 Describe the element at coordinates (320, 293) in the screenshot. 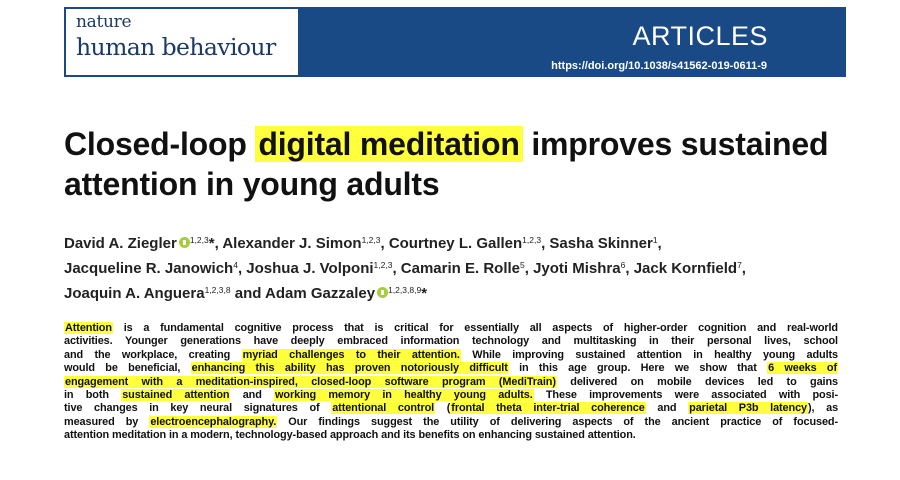

I see `author: Adam Gazzaley` at that location.